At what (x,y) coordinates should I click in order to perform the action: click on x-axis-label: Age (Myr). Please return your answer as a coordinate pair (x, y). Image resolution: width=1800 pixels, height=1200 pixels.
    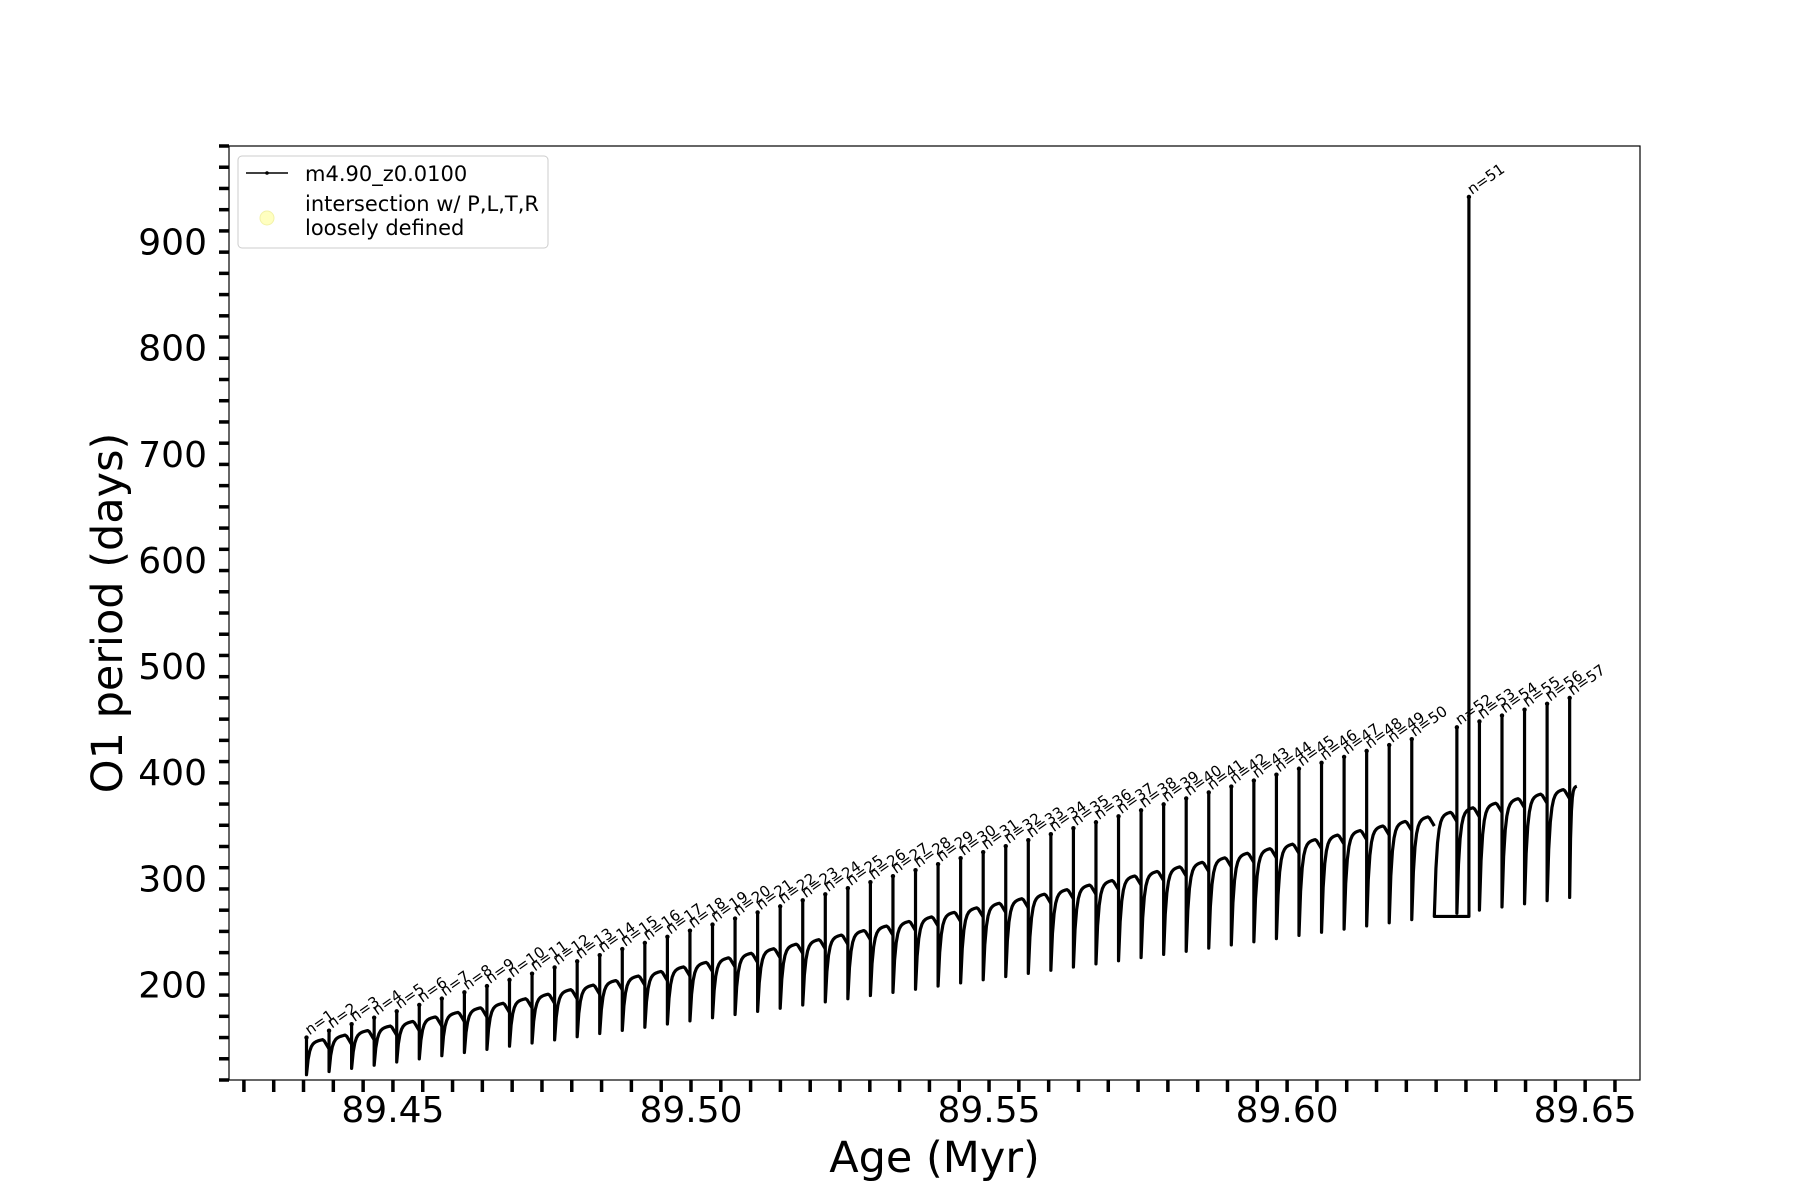
    Looking at the image, I should click on (934, 1158).